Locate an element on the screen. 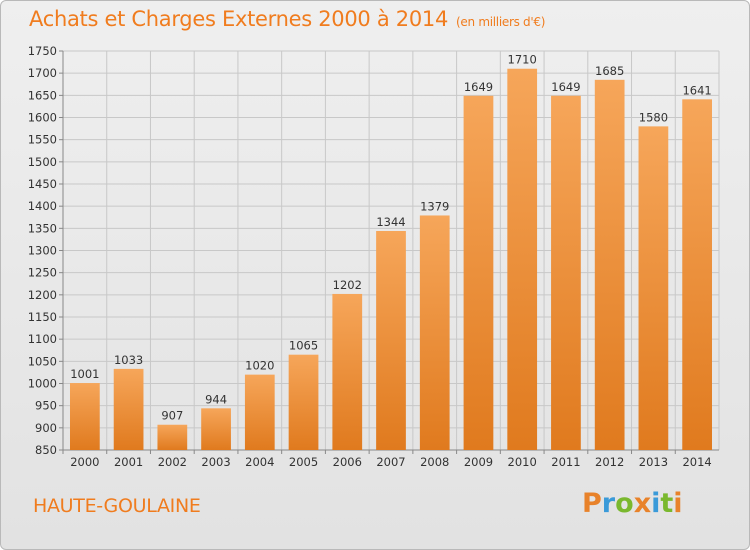  data-label: 1580 is located at coordinates (653, 117).